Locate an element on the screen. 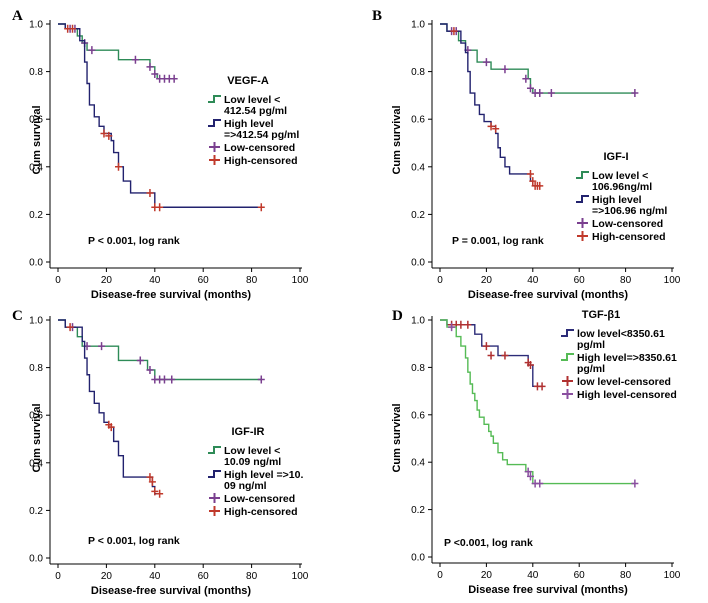 This screenshot has height=603, width=708. p-value-label: P = 0.001, log rank is located at coordinates (498, 241).